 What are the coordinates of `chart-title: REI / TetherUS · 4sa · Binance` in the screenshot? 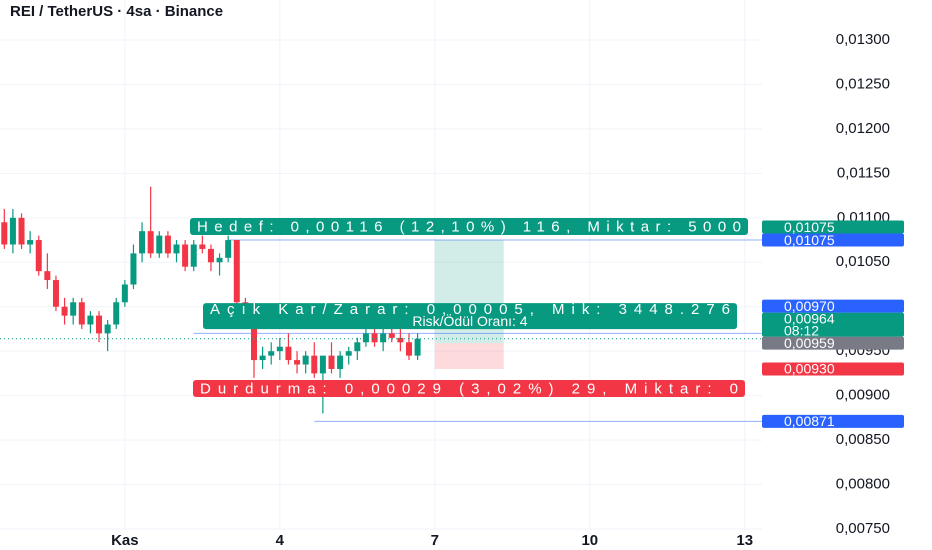 It's located at (116, 11).